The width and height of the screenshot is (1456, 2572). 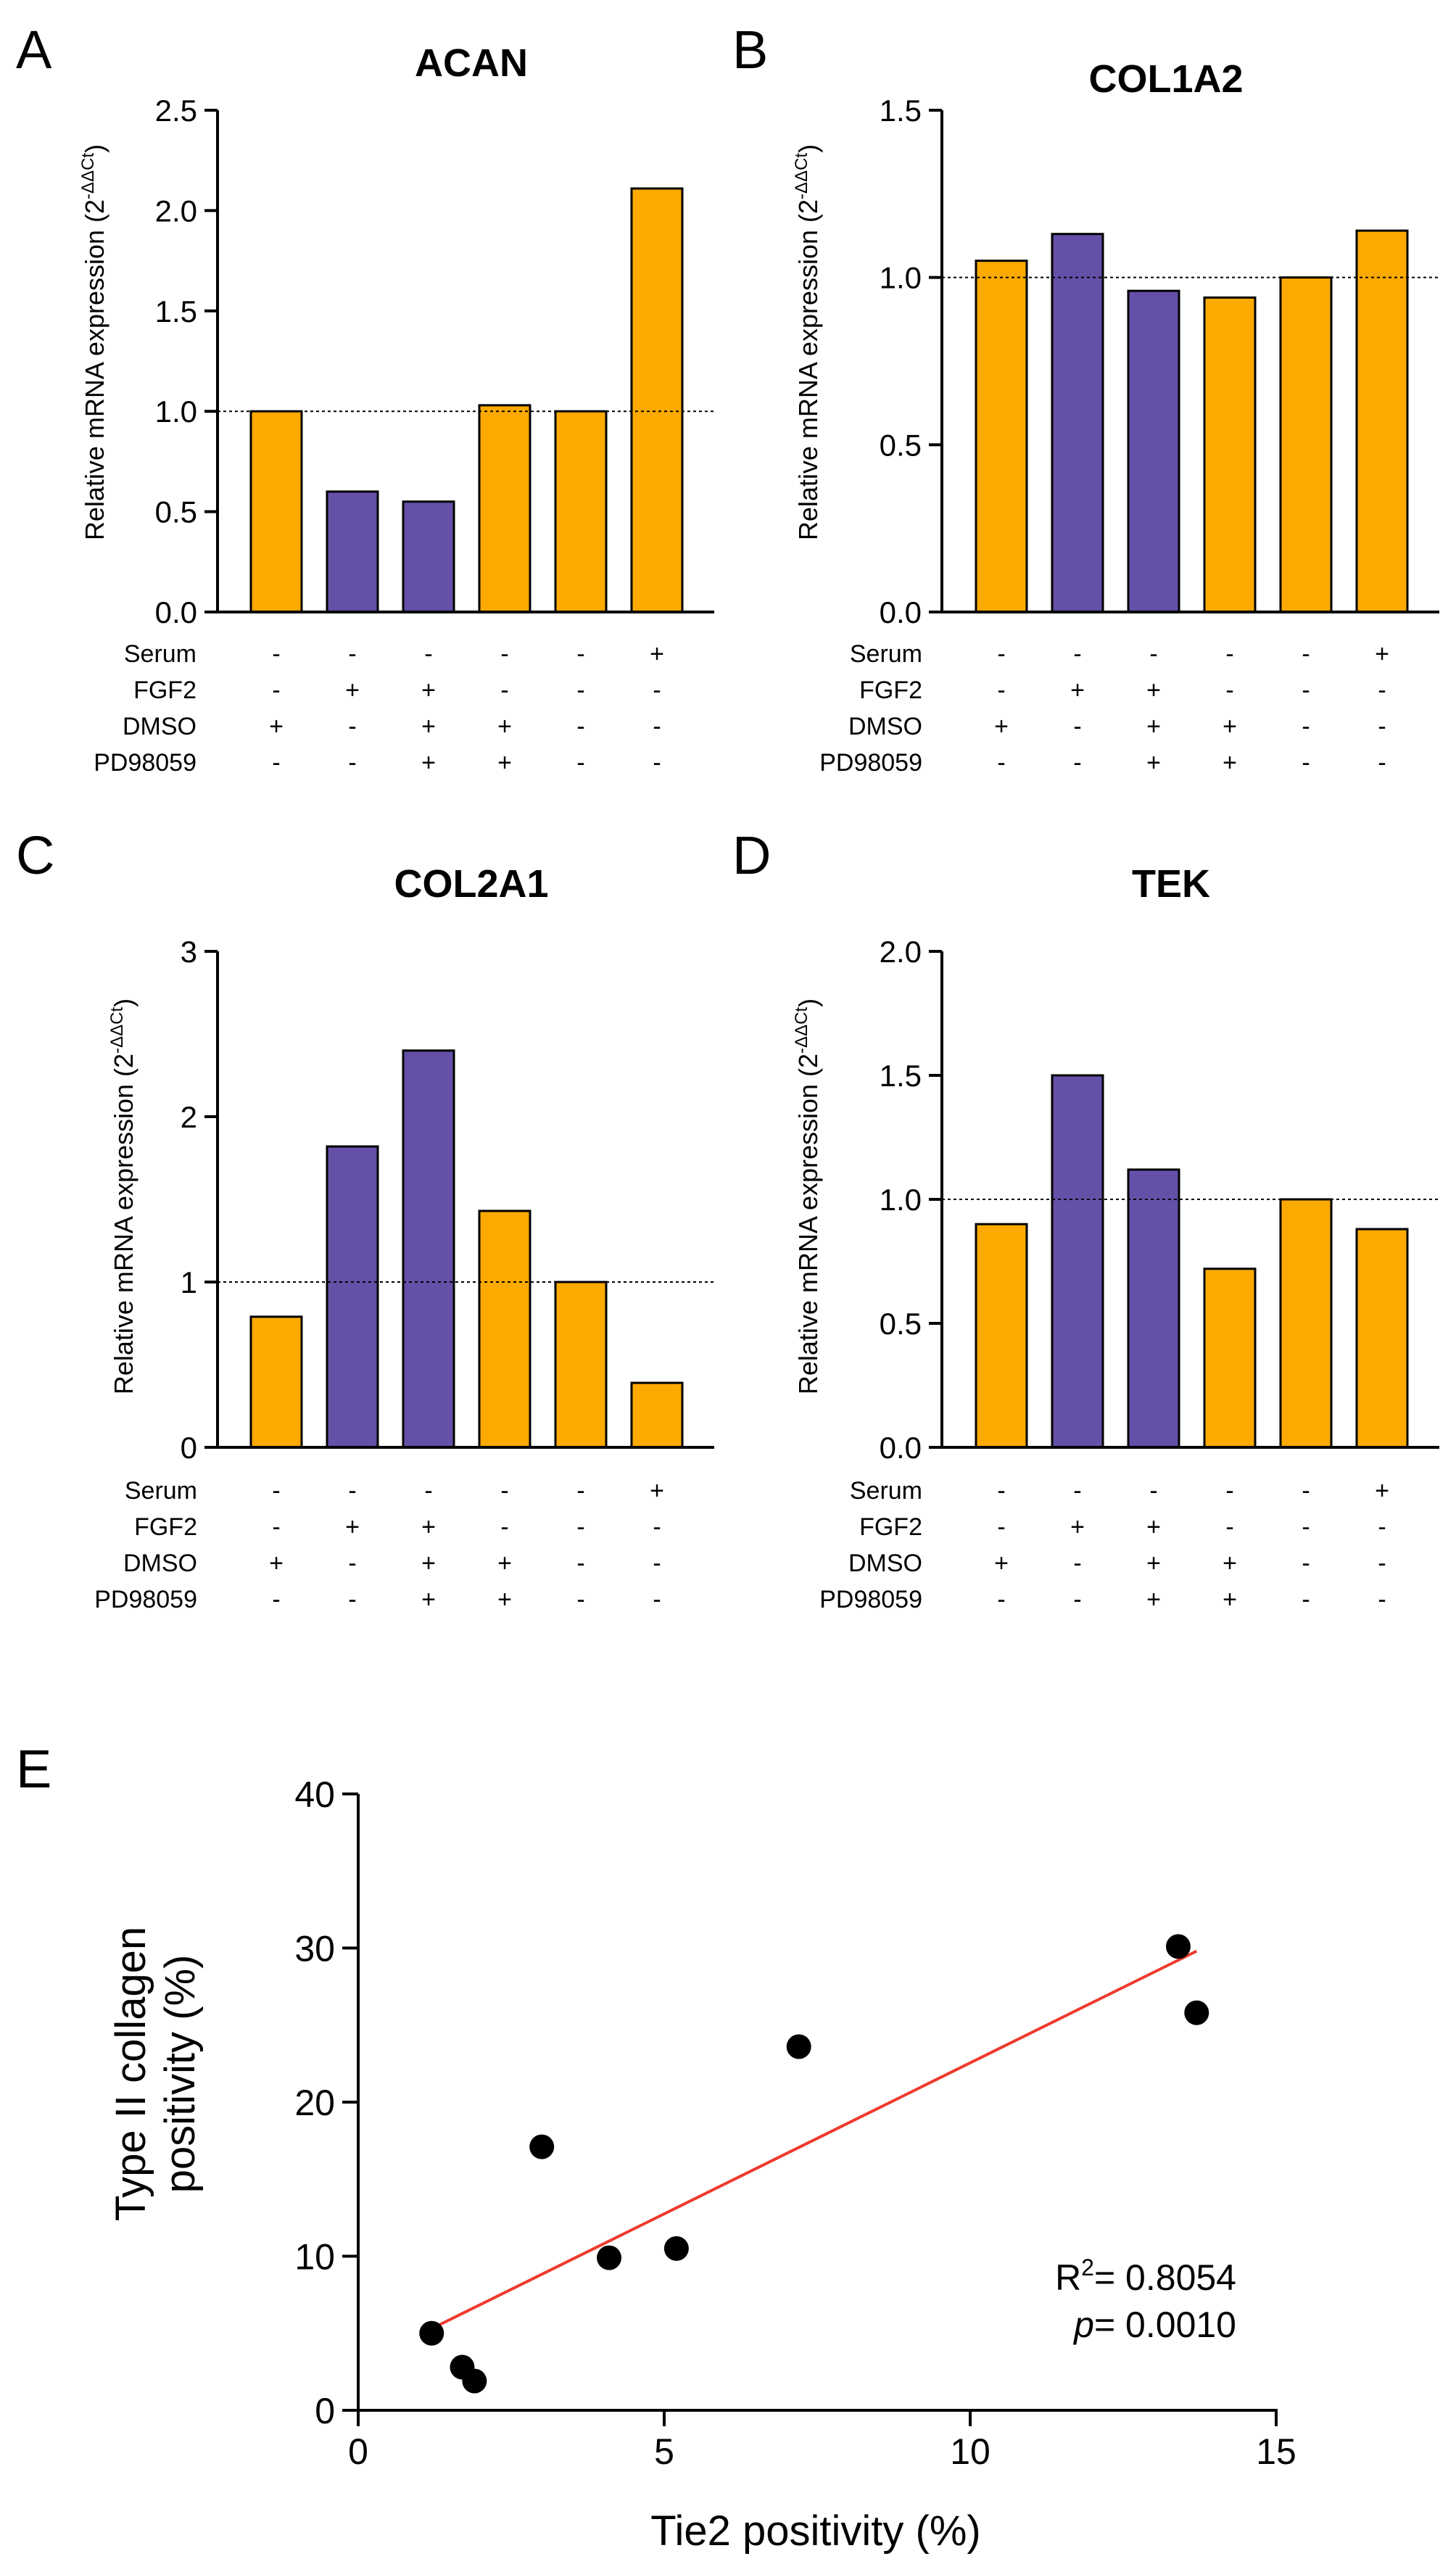 What do you see at coordinates (161, 1491) in the screenshot?
I see `condition-label: Serum` at bounding box center [161, 1491].